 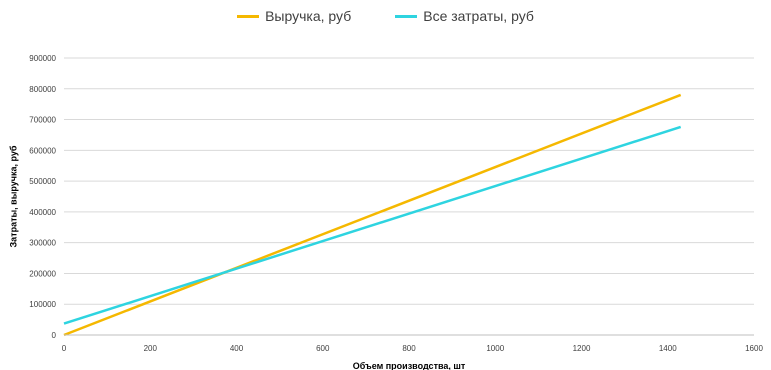 What do you see at coordinates (42, 212) in the screenshot?
I see `y-tick-label: 400000` at bounding box center [42, 212].